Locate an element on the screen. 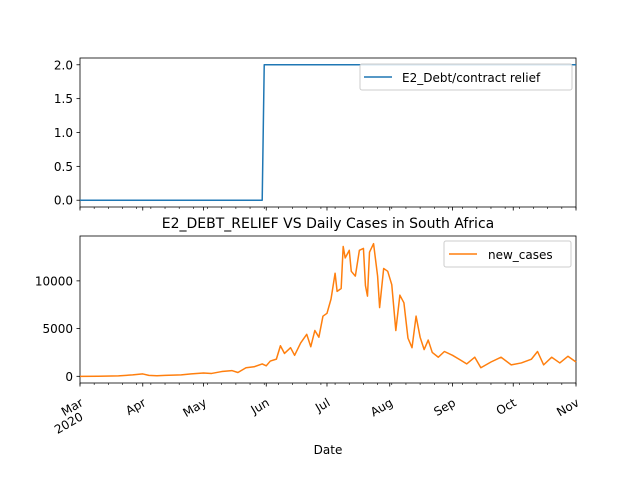 This screenshot has width=640, height=480. top-legend: E2_Debt/contract relief is located at coordinates (466, 77).